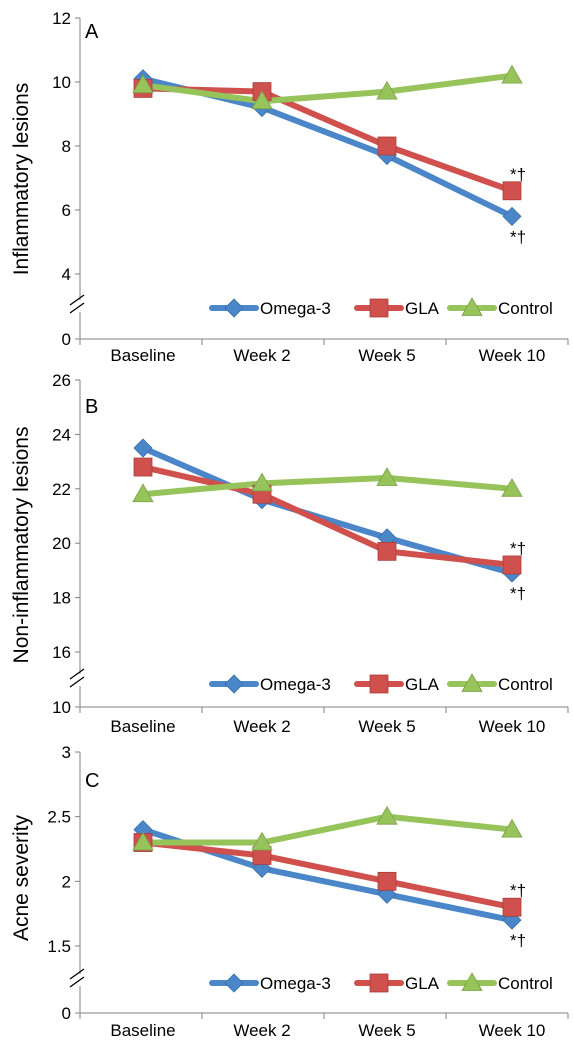 The width and height of the screenshot is (573, 1043). What do you see at coordinates (66, 274) in the screenshot?
I see `y-tick-label: 4` at bounding box center [66, 274].